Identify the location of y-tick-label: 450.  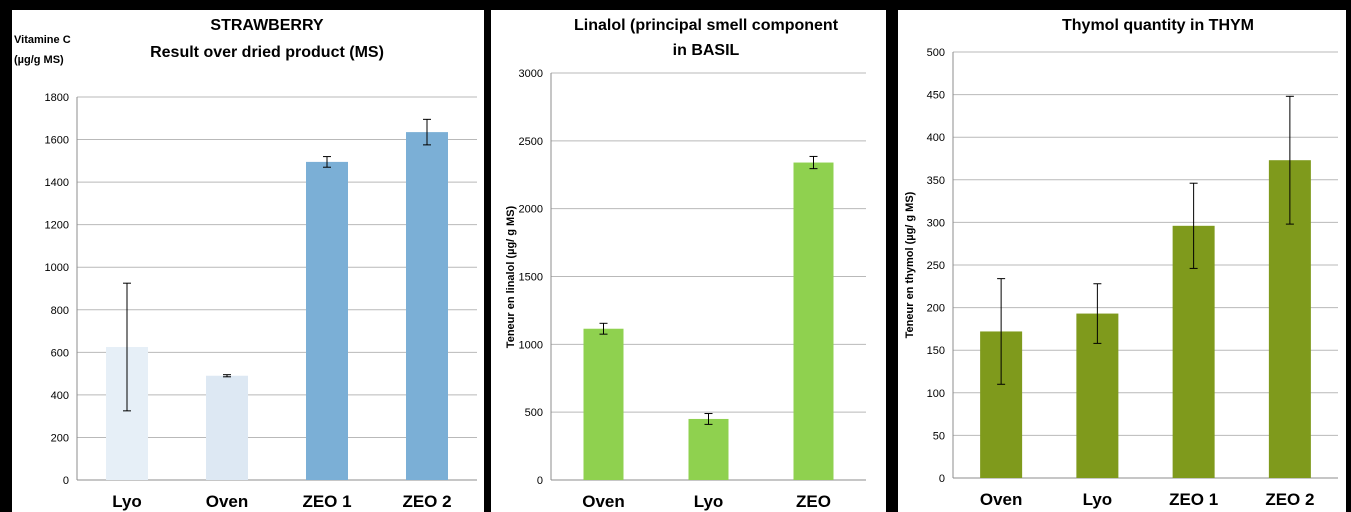
(936, 96).